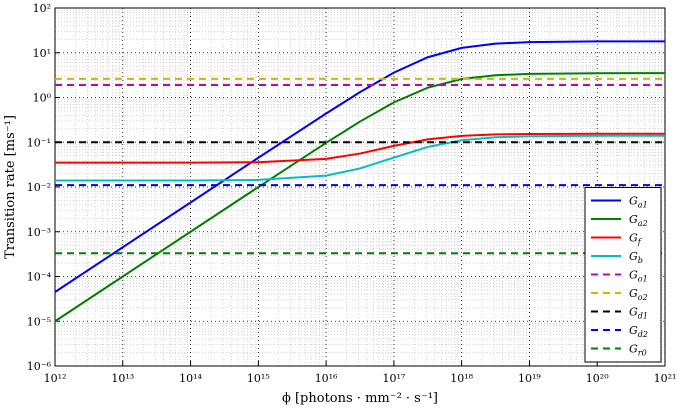 Image resolution: width=680 pixels, height=412 pixels. What do you see at coordinates (638, 294) in the screenshot?
I see `legend-label: Go2` at bounding box center [638, 294].